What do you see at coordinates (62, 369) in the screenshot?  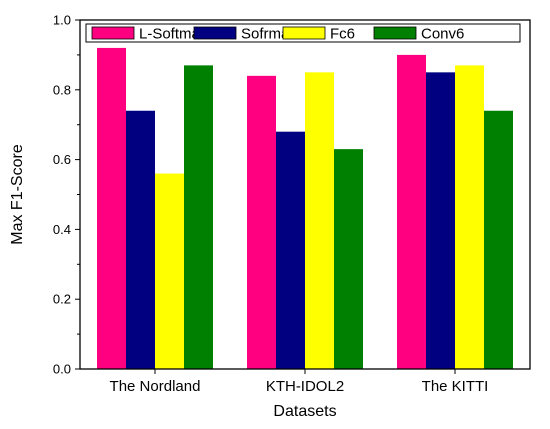 I see `y-tick-label: 0.0` at bounding box center [62, 369].